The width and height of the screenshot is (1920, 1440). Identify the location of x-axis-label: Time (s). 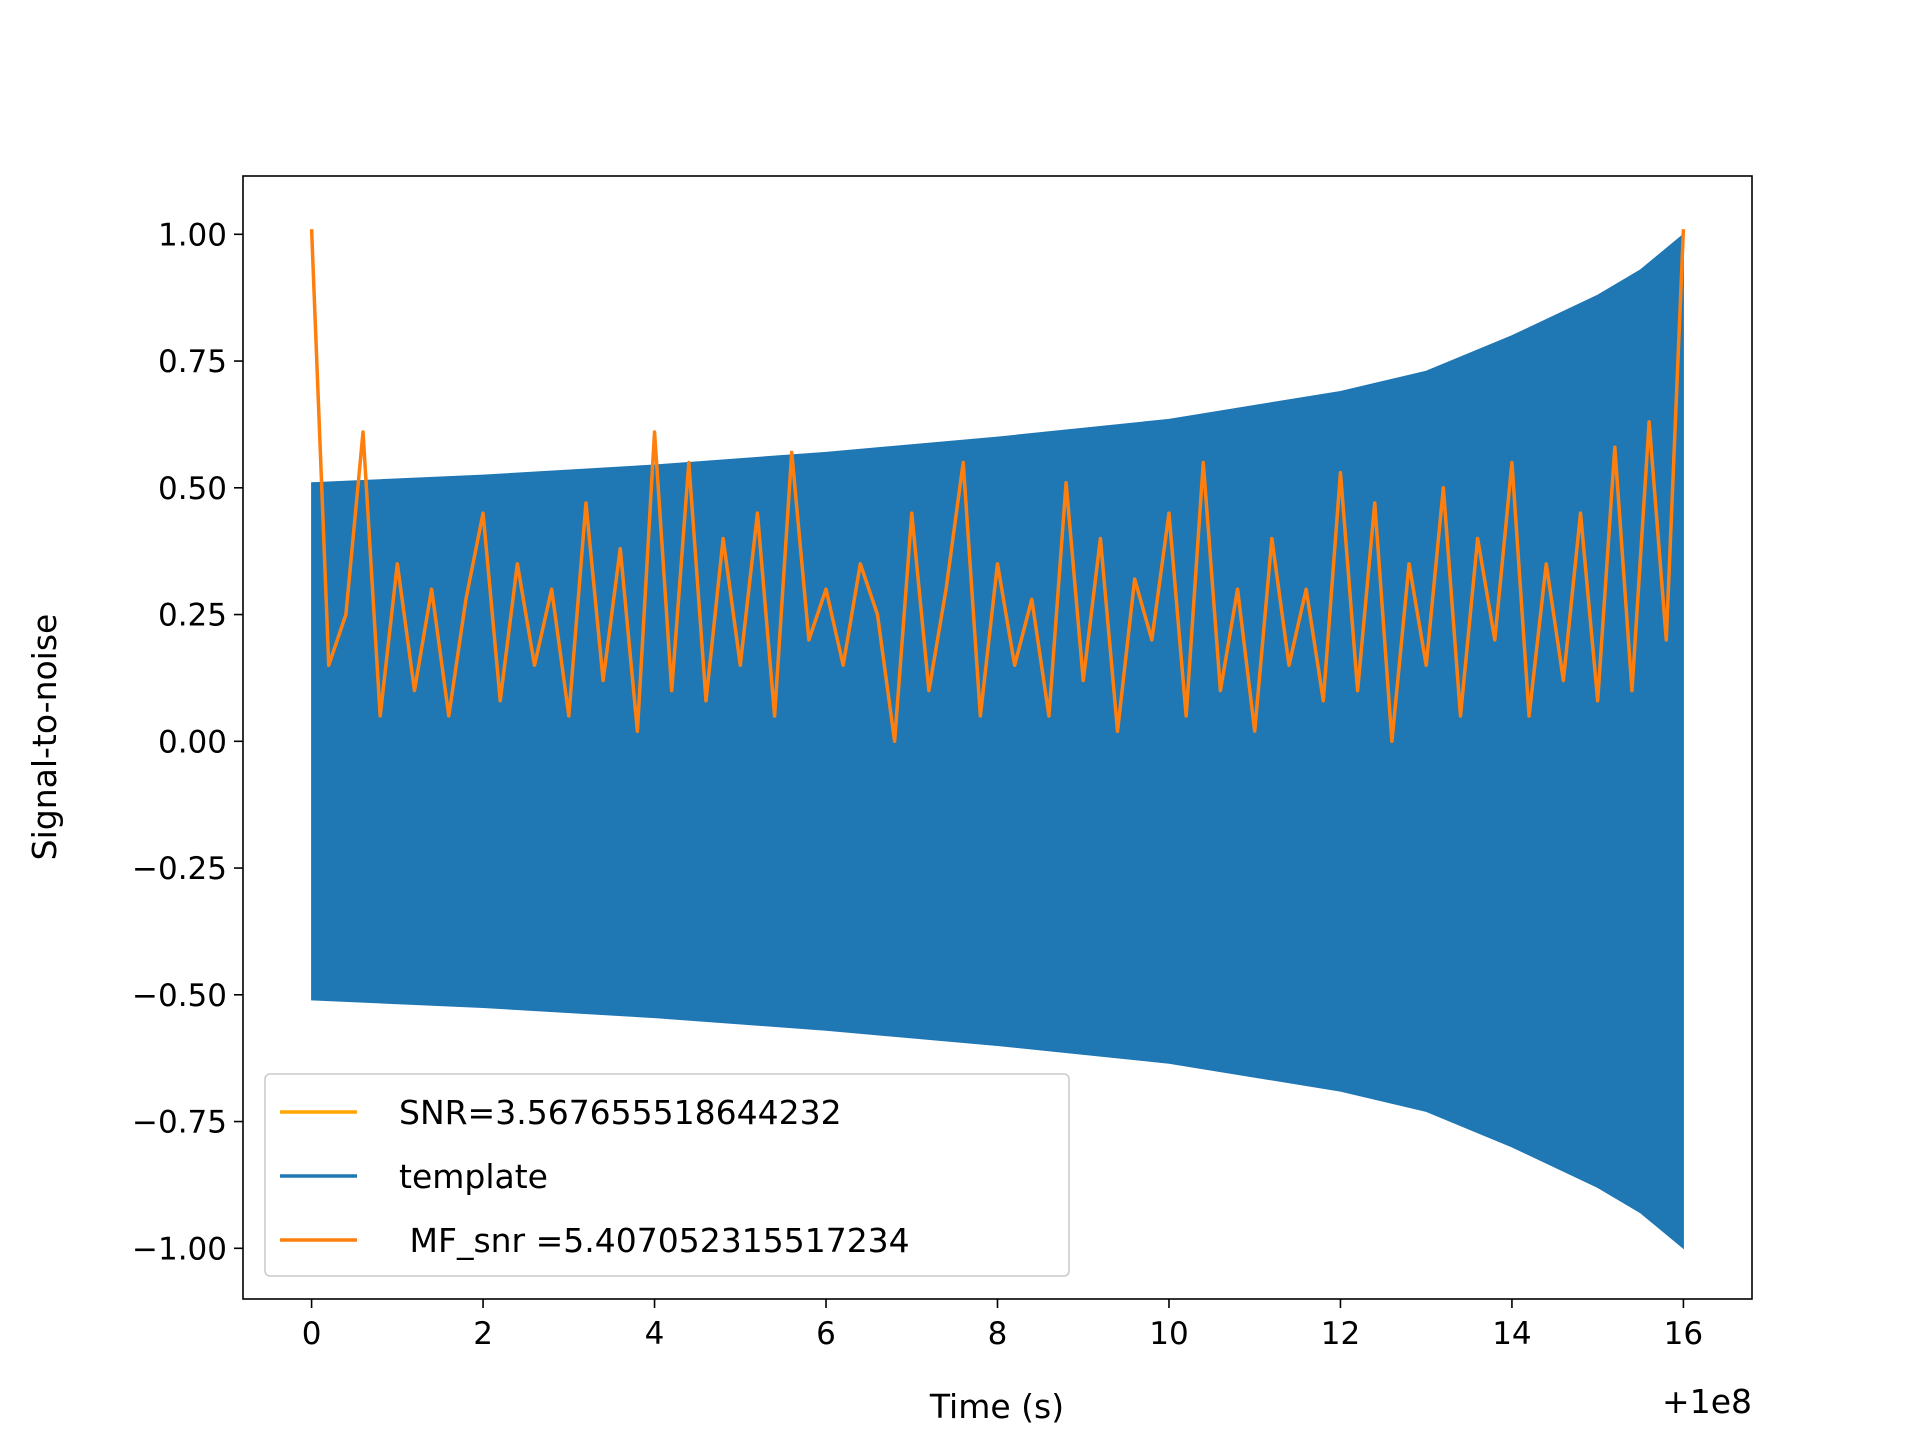
(996, 1406).